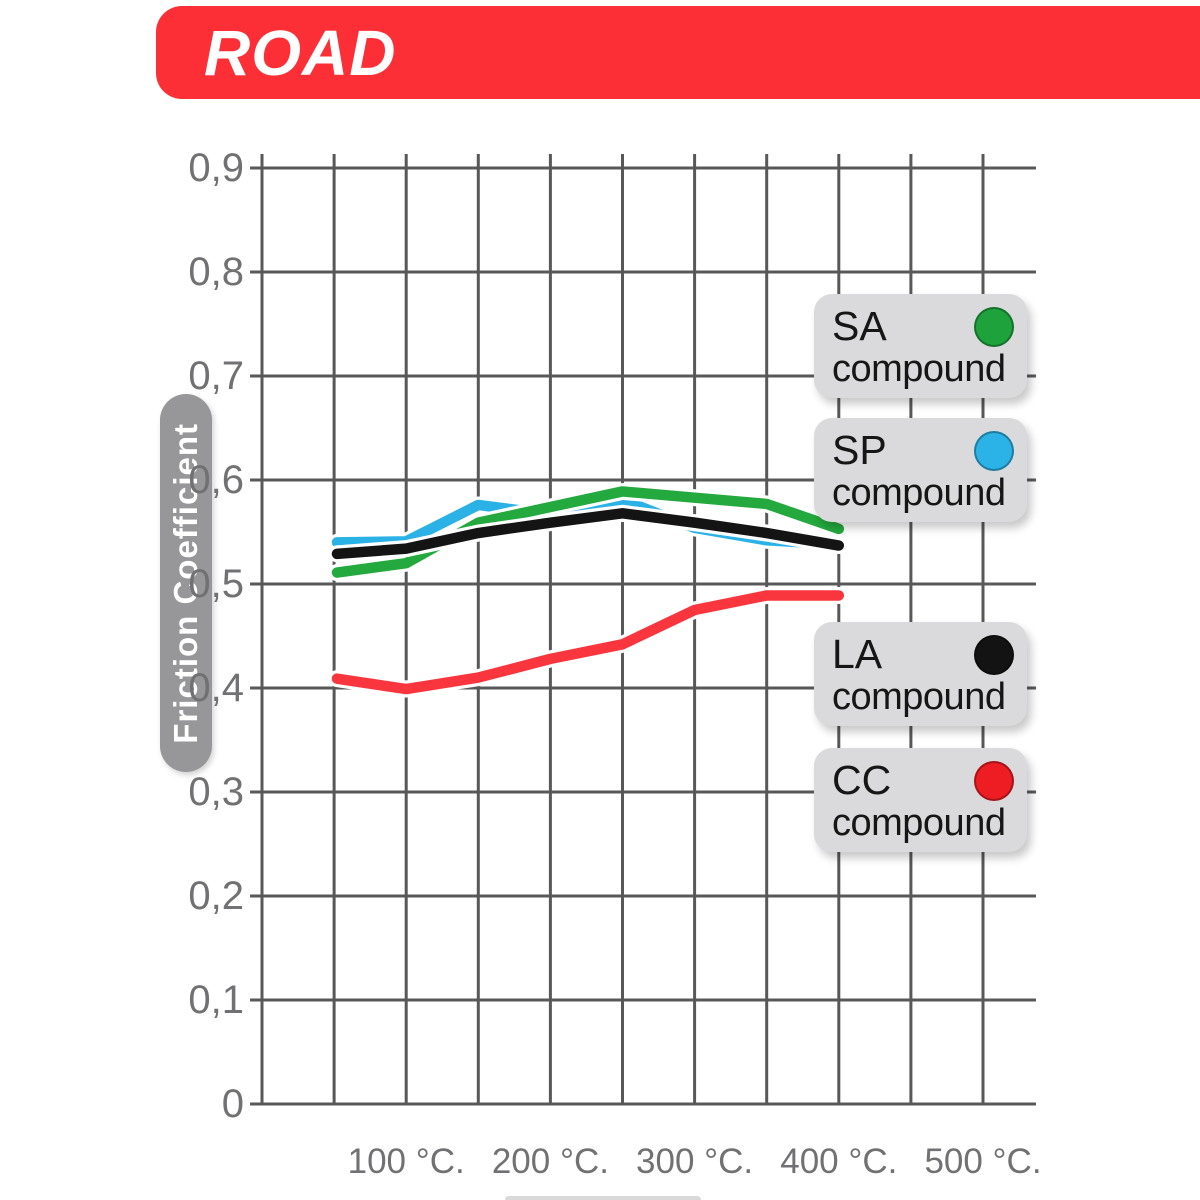 The width and height of the screenshot is (1200, 1200). Describe the element at coordinates (603, 1198) in the screenshot. I see `cropped-element-sliver` at that location.